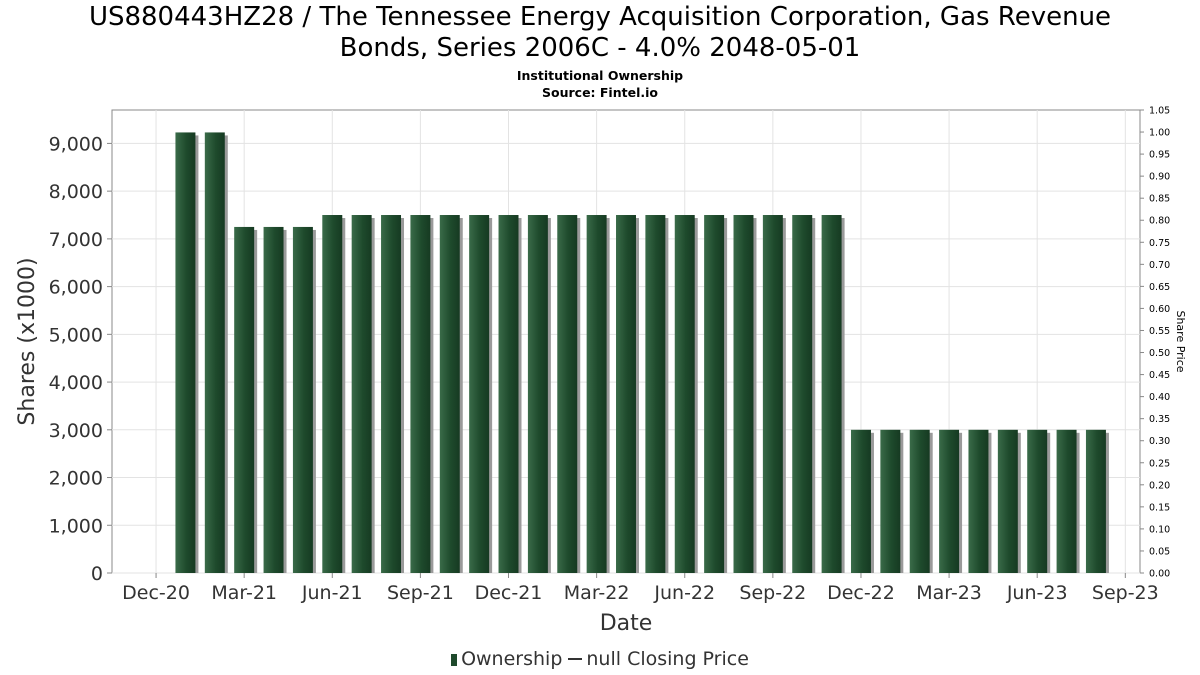 The height and width of the screenshot is (675, 1200). I want to click on y2-tick-label: 0.05, so click(1159, 551).